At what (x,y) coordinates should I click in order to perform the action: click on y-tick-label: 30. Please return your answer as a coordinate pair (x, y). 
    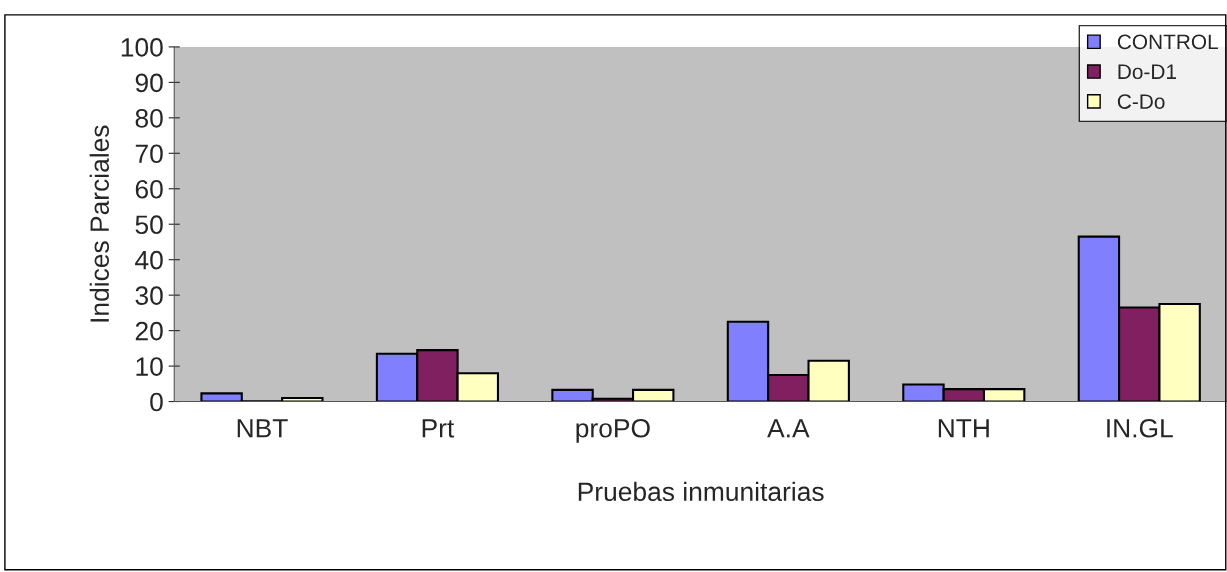
    Looking at the image, I should click on (149, 295).